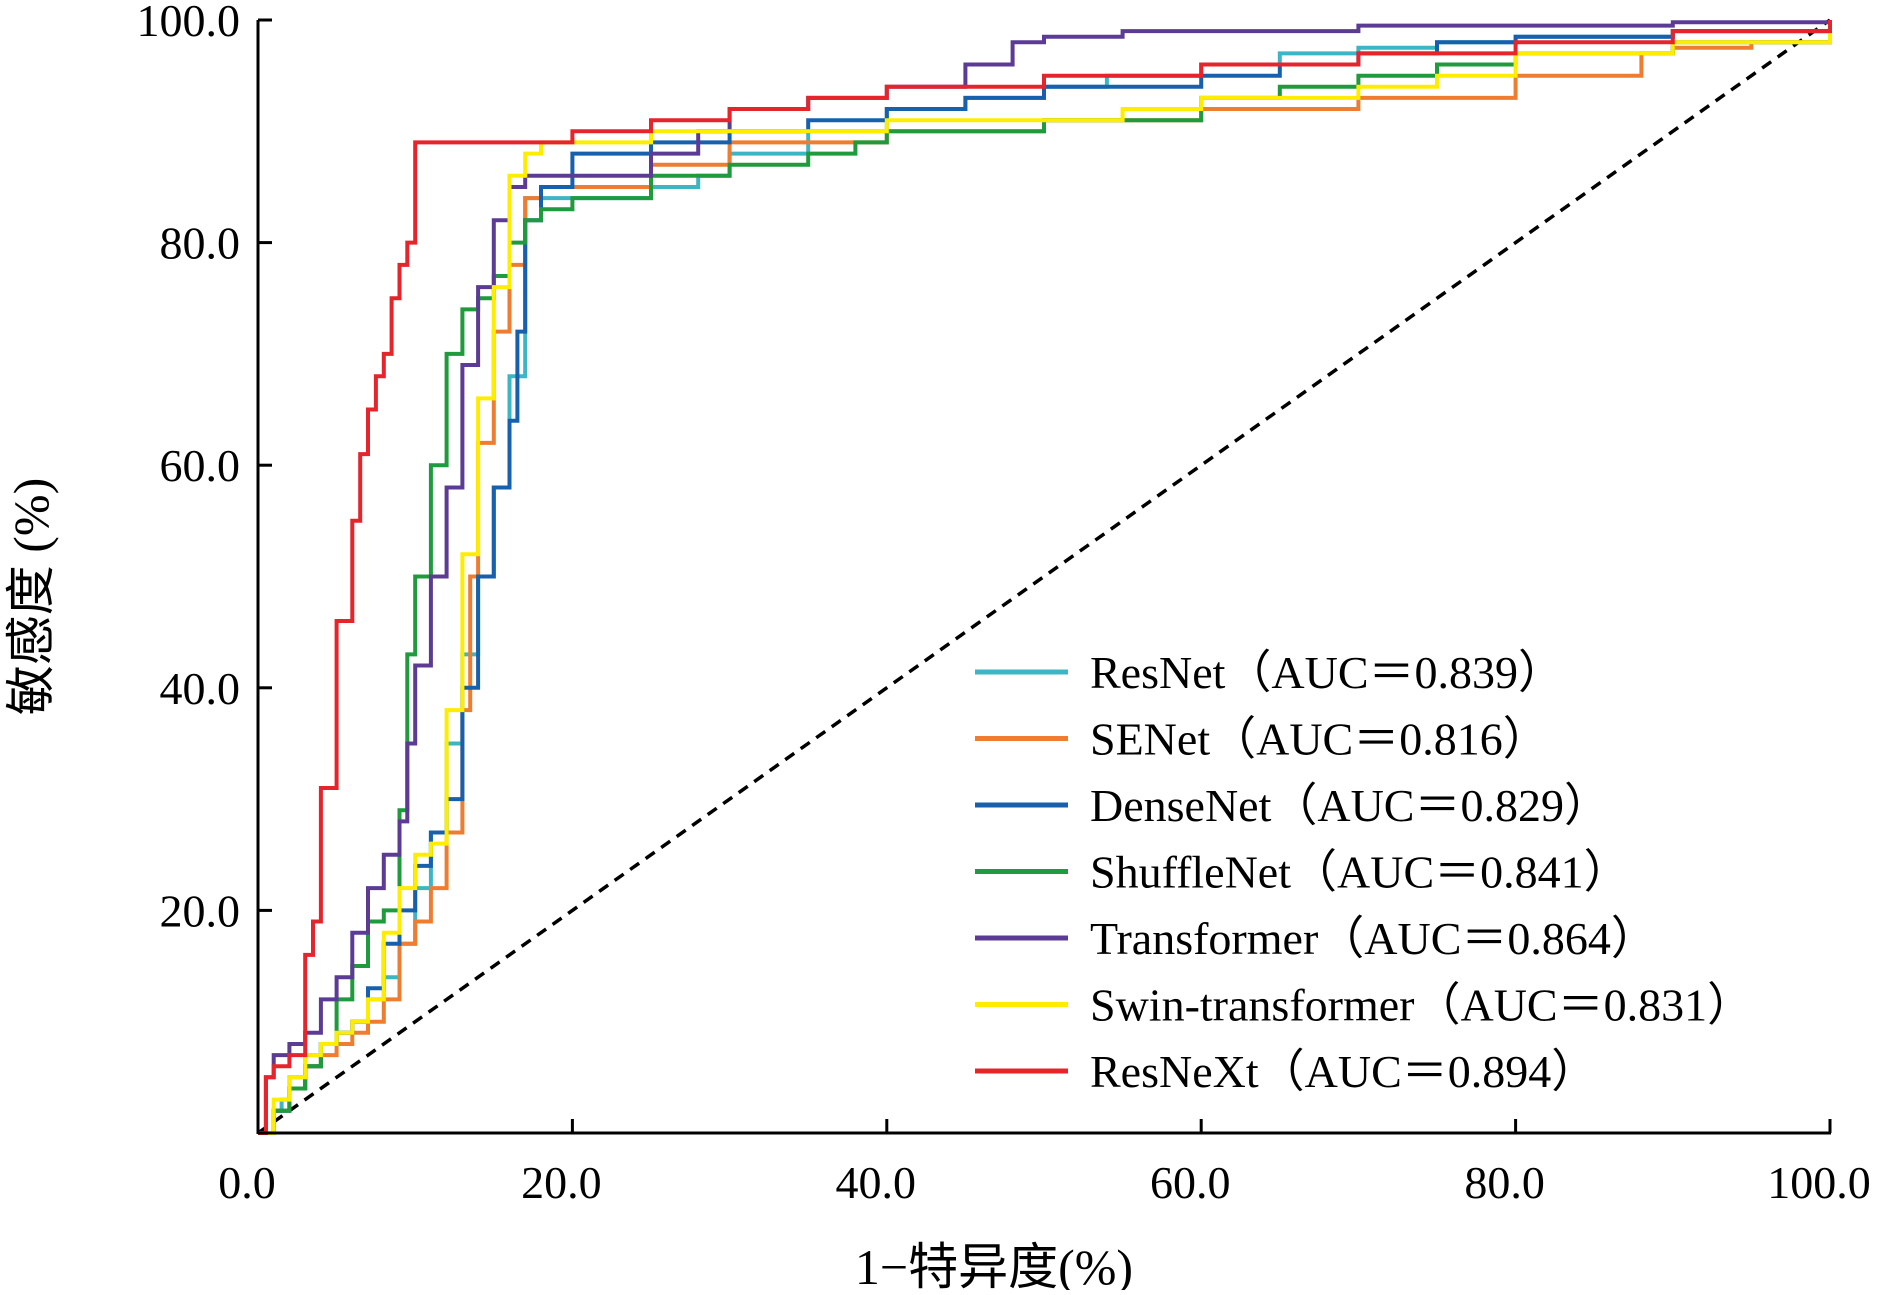 The width and height of the screenshot is (1887, 1295). Describe the element at coordinates (31, 596) in the screenshot. I see `y-axis-title: 敏感度 (%)` at that location.